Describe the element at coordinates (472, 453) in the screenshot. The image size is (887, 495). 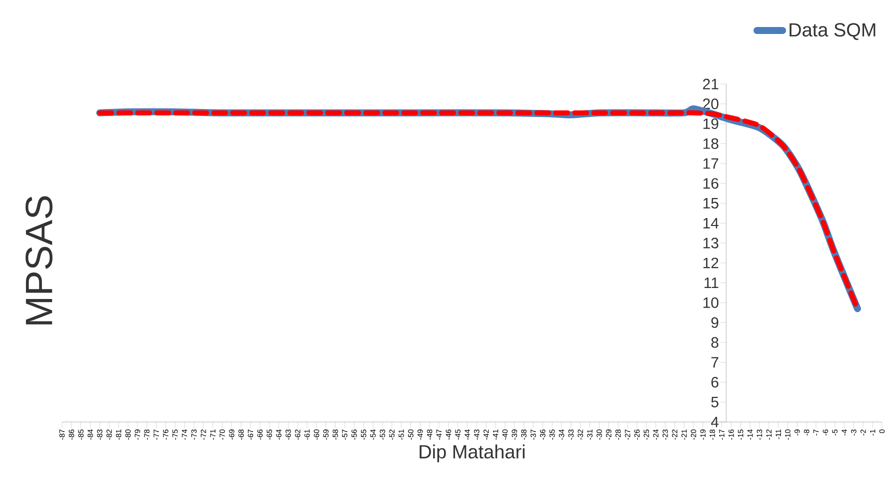
I see `x-axis-title: Dip Matahari` at that location.